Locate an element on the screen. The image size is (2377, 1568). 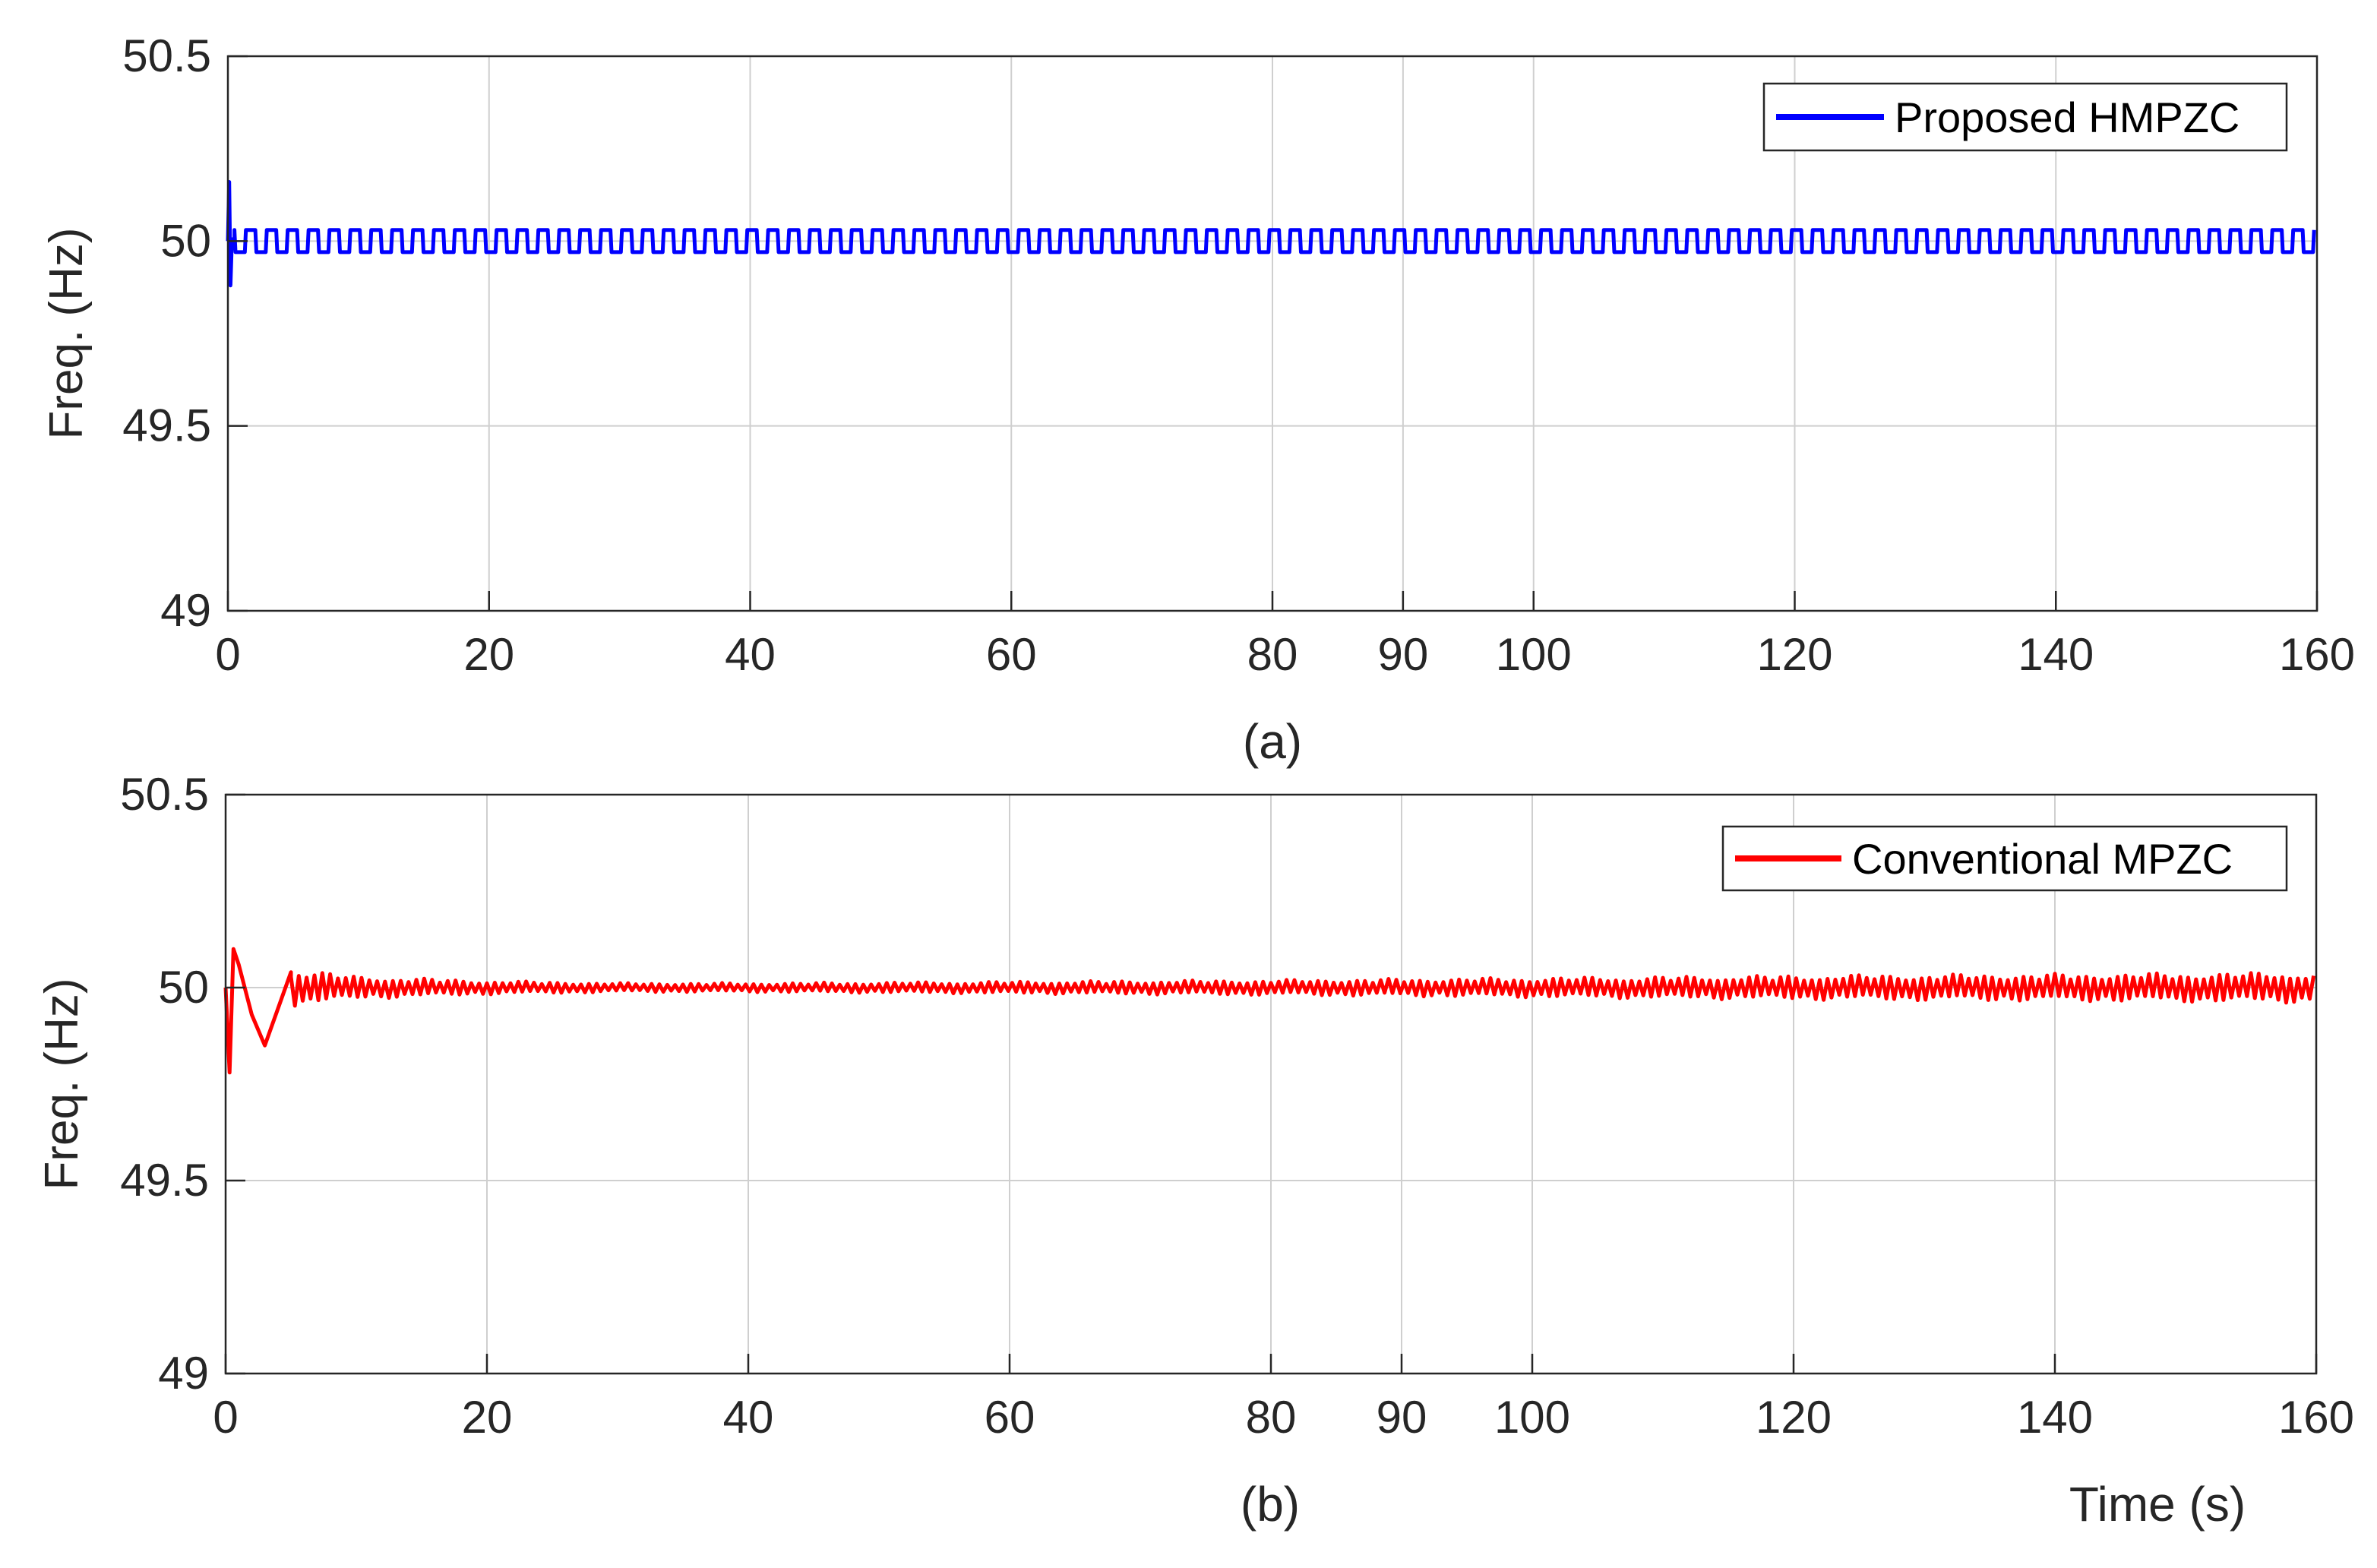
legend-b: Conventional MPZC is located at coordinates (2005, 858).